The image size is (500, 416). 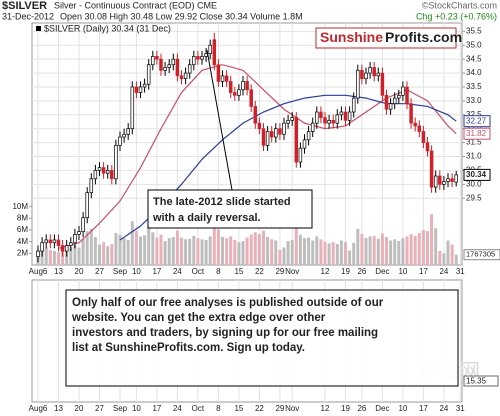 What do you see at coordinates (198, 271) in the screenshot?
I see `x-tick-label: Oct` at bounding box center [198, 271].